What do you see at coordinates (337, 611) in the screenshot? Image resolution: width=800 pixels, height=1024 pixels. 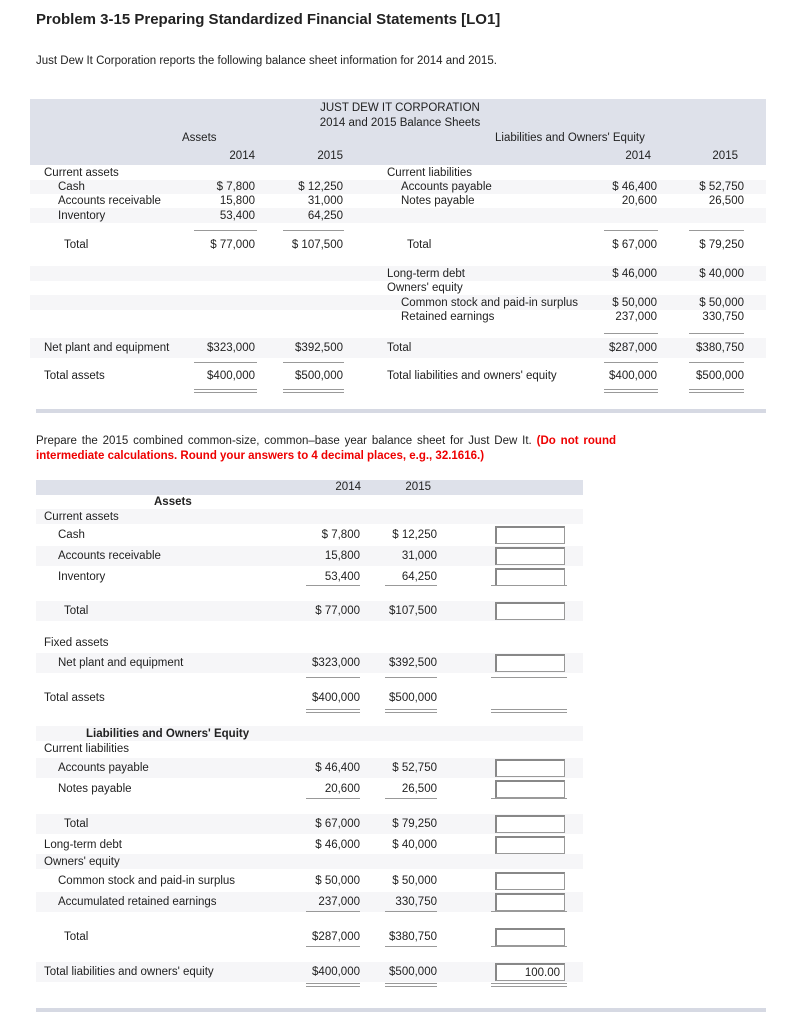 I see `value-2014: $ 77,000` at bounding box center [337, 611].